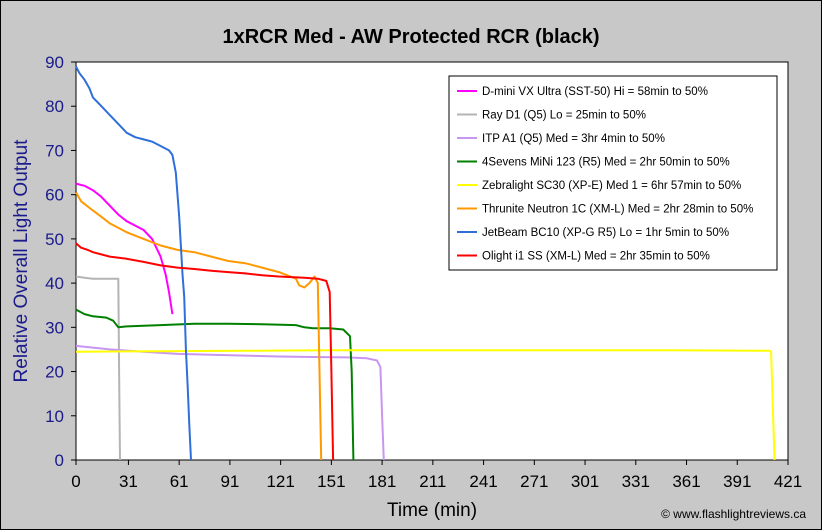  Describe the element at coordinates (21, 261) in the screenshot. I see `y-axis-label: Relative Overall Light Output` at that location.